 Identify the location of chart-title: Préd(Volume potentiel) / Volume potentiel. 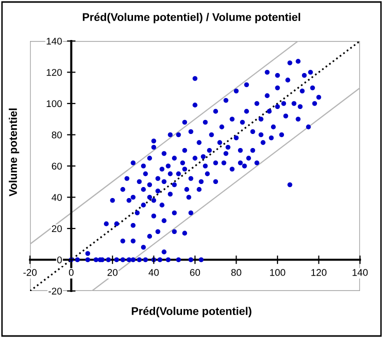
(191, 18).